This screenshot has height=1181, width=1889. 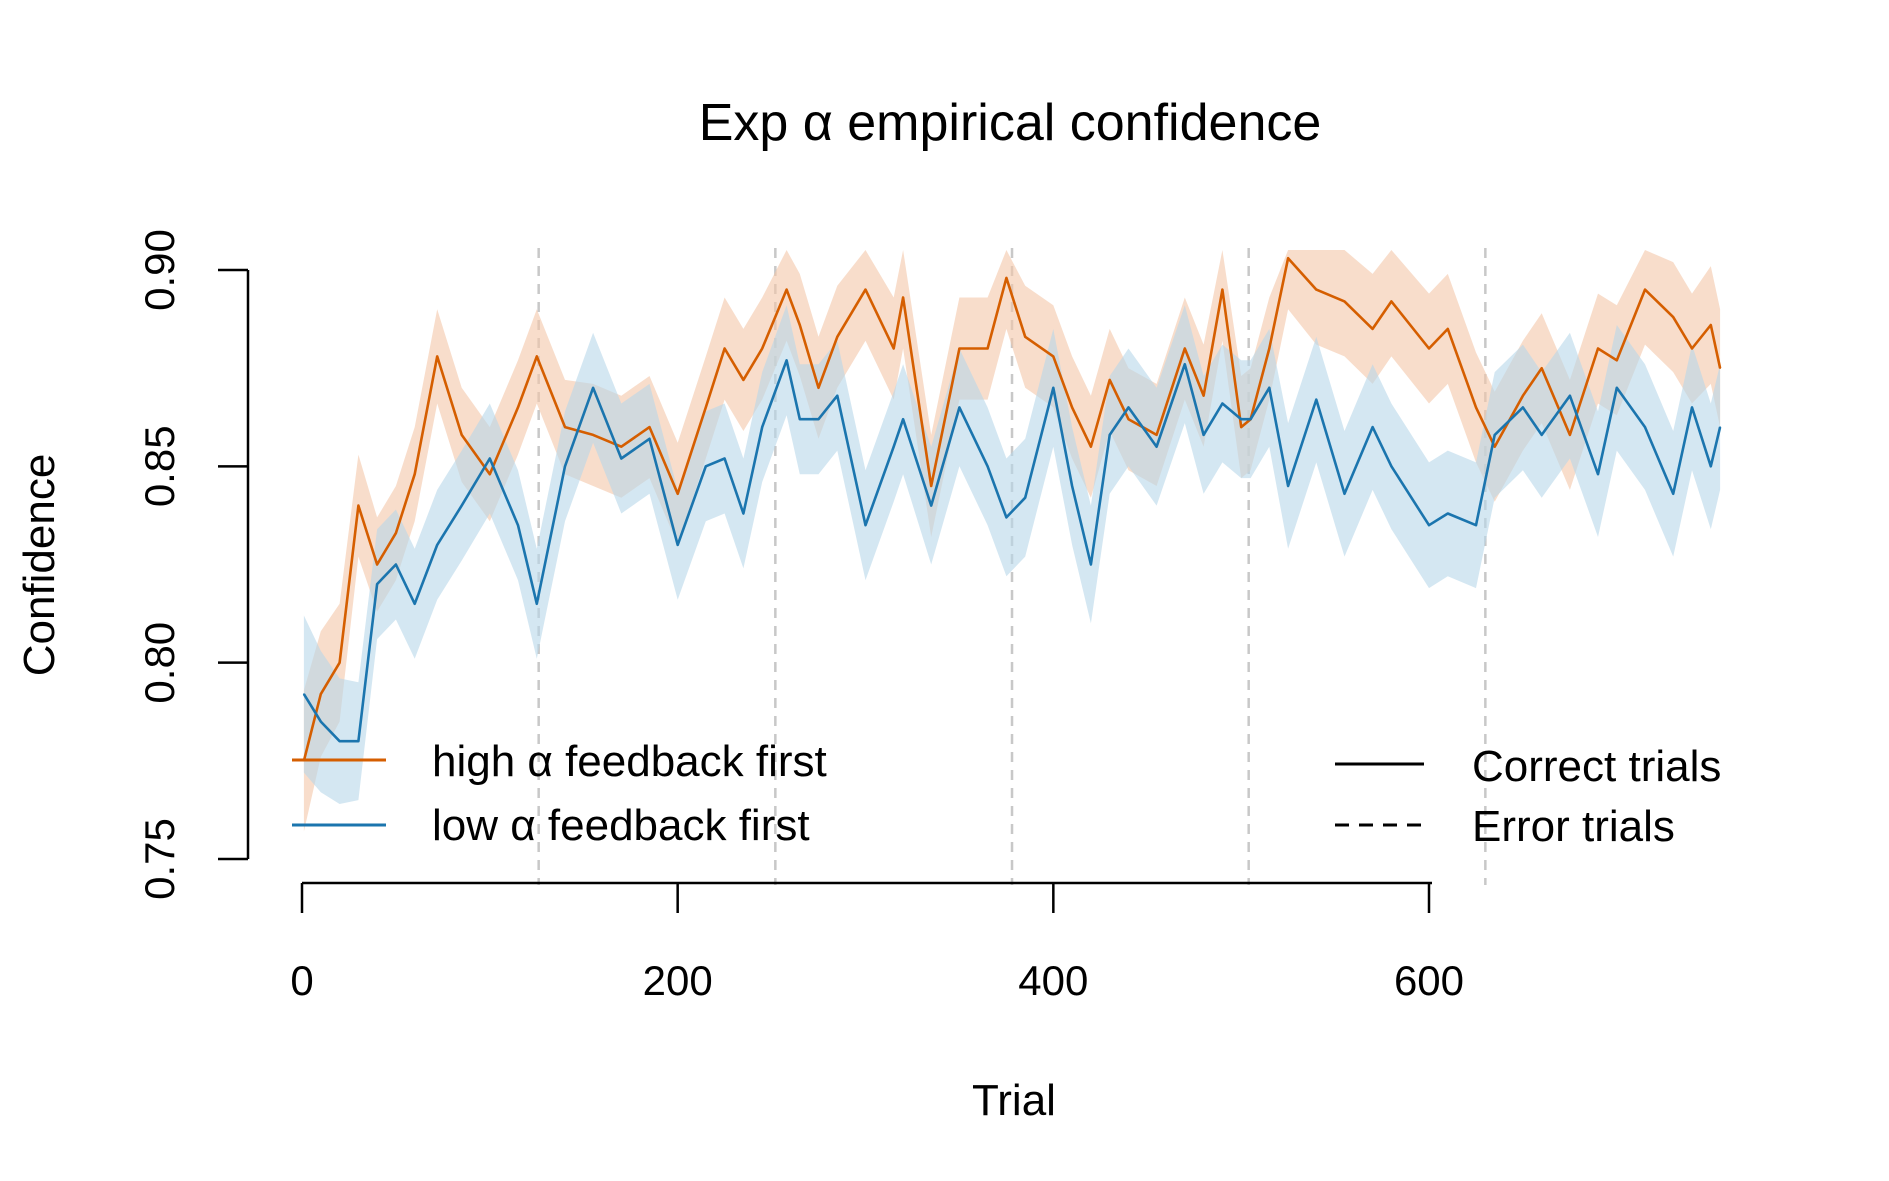 What do you see at coordinates (1053, 980) in the screenshot?
I see `x-tick-label: 400` at bounding box center [1053, 980].